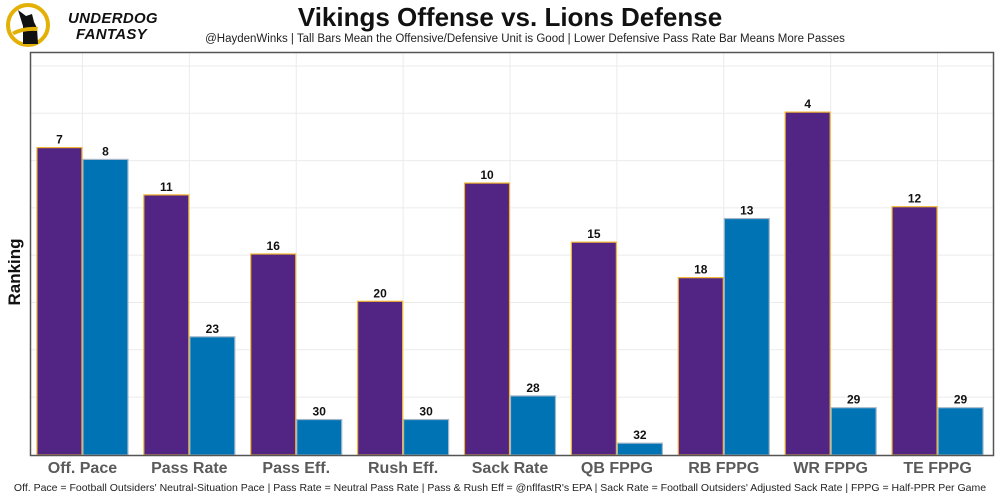 The width and height of the screenshot is (1000, 500). What do you see at coordinates (533, 388) in the screenshot?
I see `bar-value-label: 28` at bounding box center [533, 388].